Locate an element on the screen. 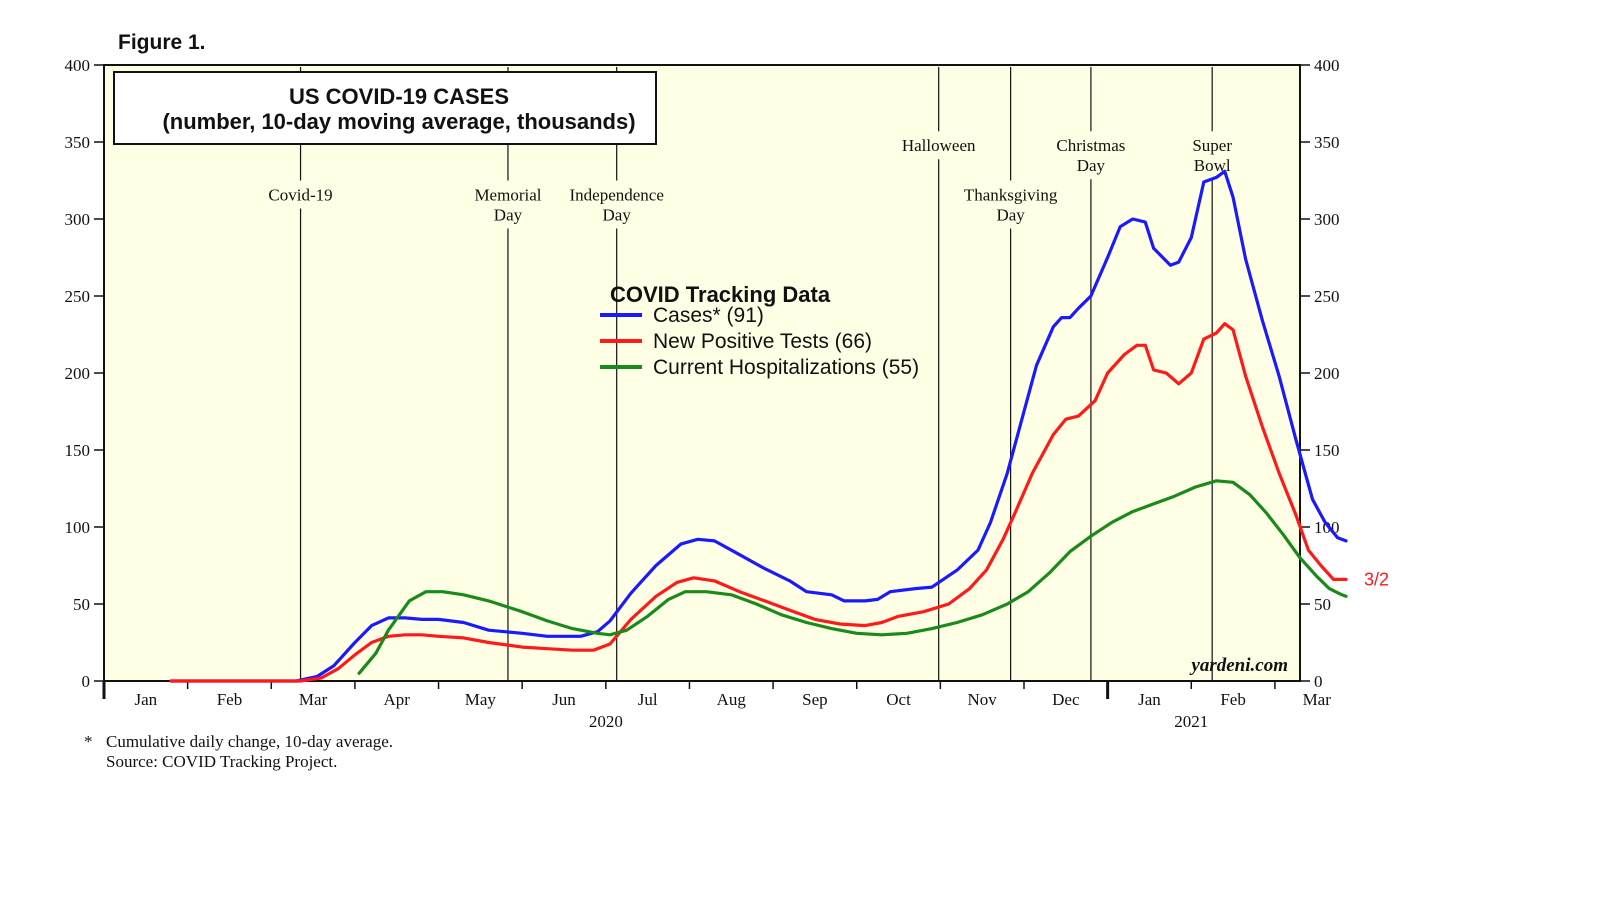  y-tick-label-right: 200 is located at coordinates (1327, 373).